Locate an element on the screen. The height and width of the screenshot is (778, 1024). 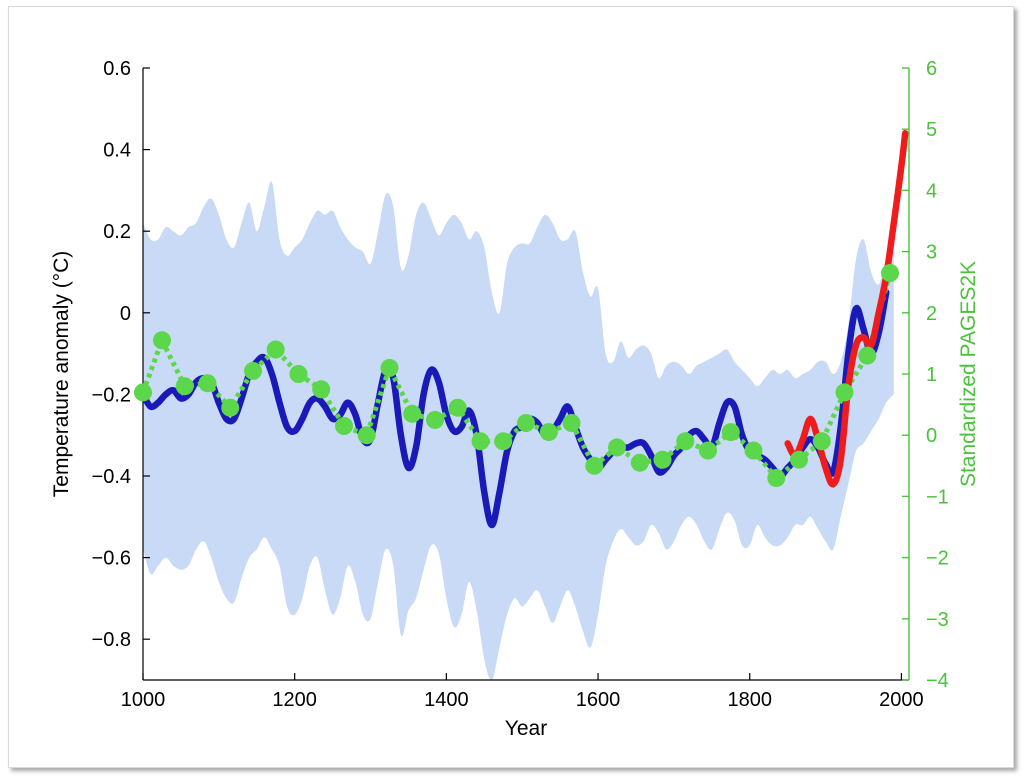
right-y-tick-label: −3 is located at coordinates (937, 620).